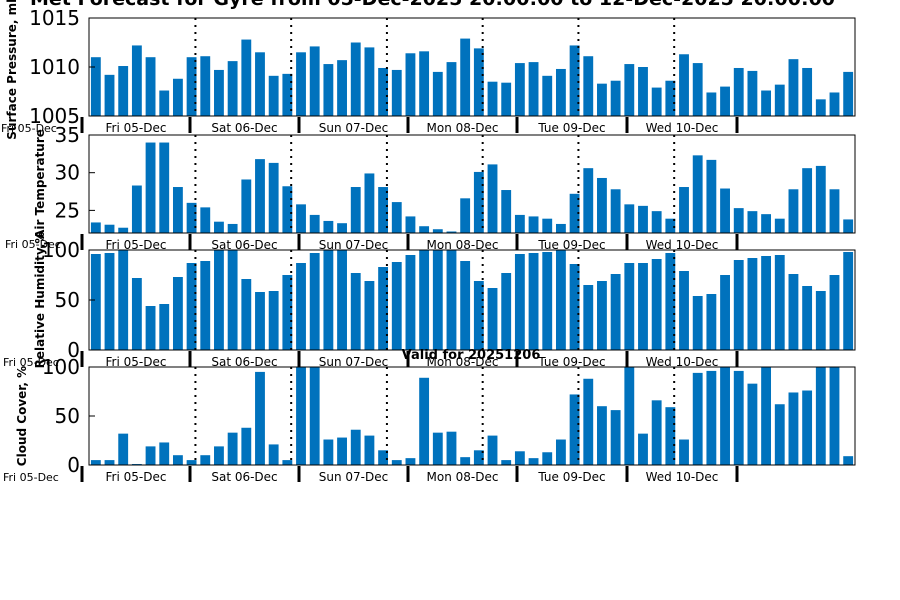 The image size is (900, 600). What do you see at coordinates (244, 477) in the screenshot?
I see `xtick-label-cloud-1: Sat 06-Dec` at bounding box center [244, 477].